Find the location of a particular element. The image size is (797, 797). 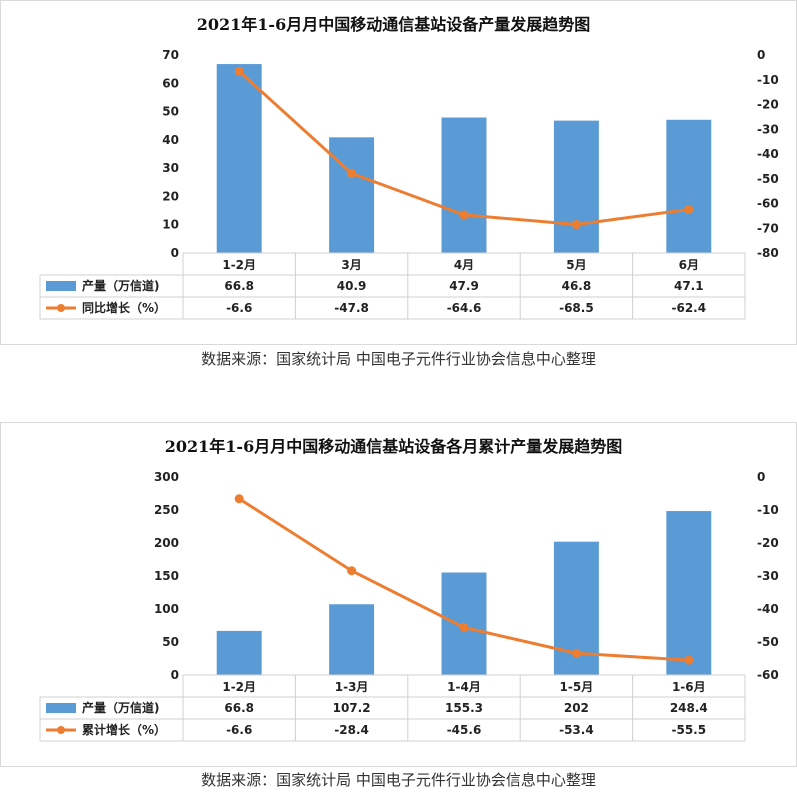

y-left-tick-label: 40 is located at coordinates (170, 140).